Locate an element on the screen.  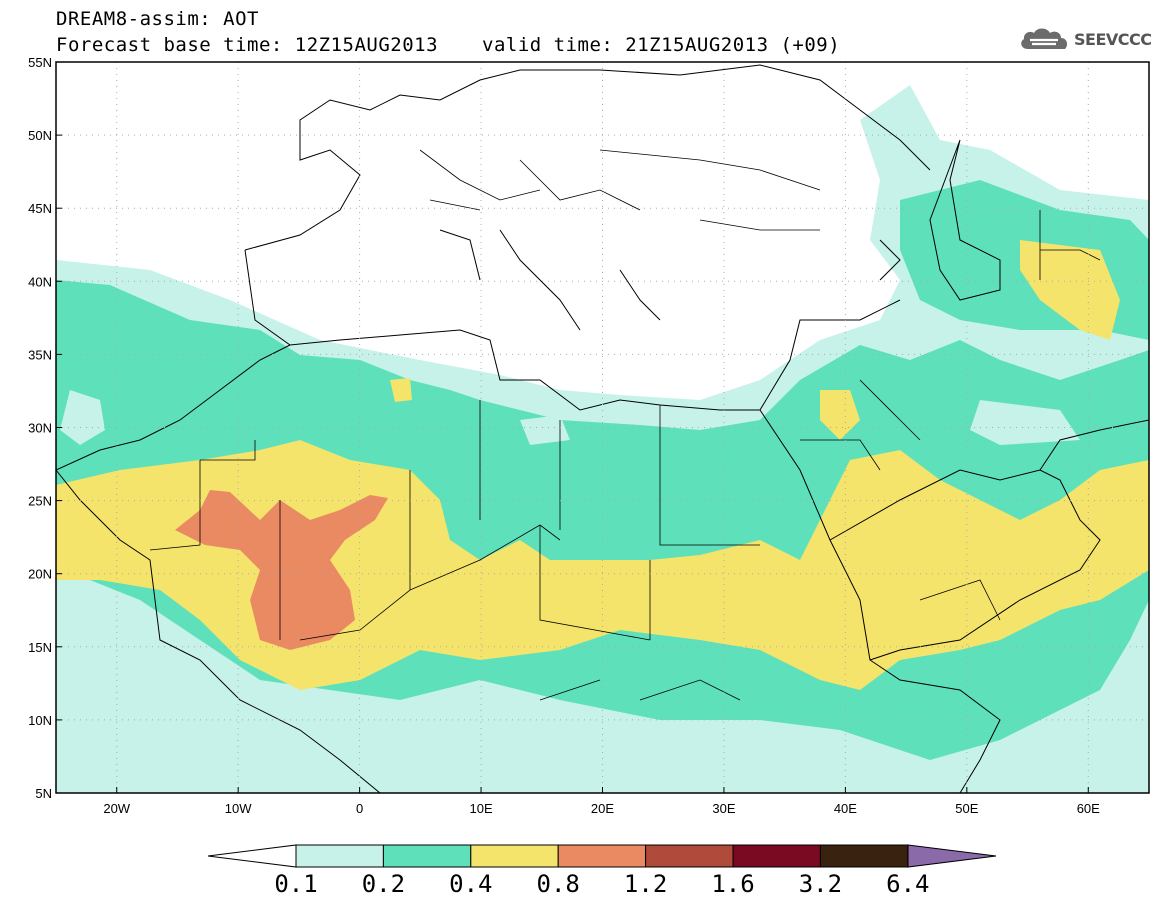
lon-tick-label: 0 is located at coordinates (359, 808).